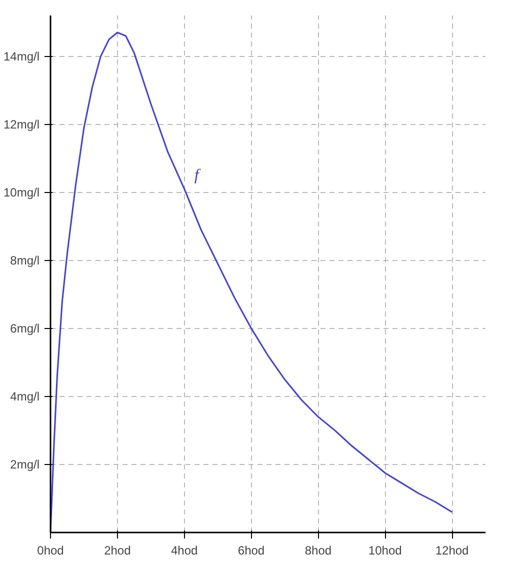 This screenshot has height=563, width=515. Describe the element at coordinates (385, 551) in the screenshot. I see `x-tick-label: 10hod` at that location.